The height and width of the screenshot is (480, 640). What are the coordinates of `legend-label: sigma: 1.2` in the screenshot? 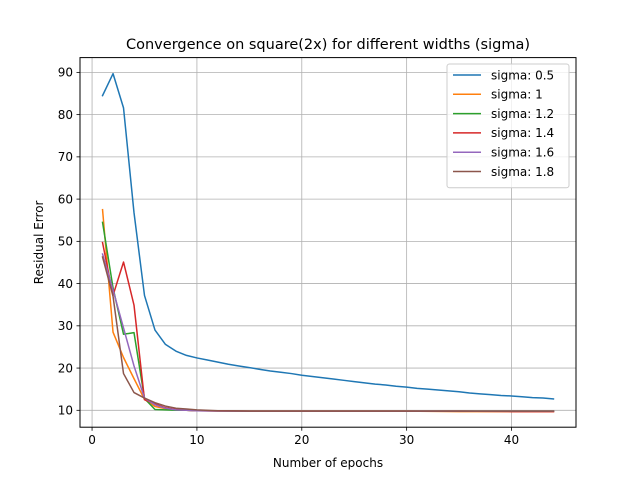 It's located at (522, 114).